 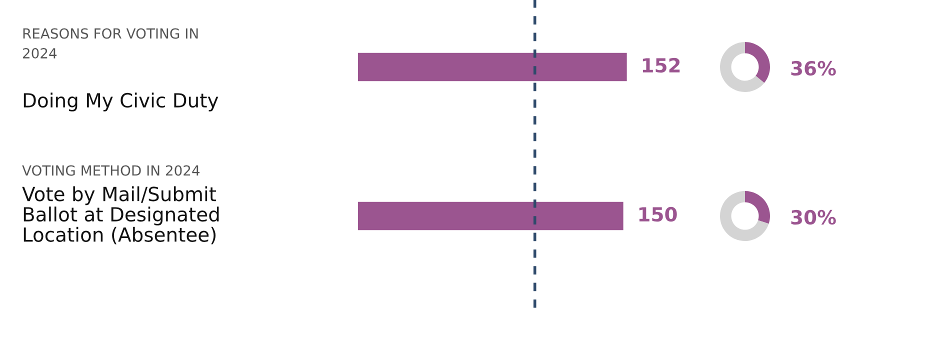 What do you see at coordinates (813, 217) in the screenshot?
I see `data-label: 30%` at bounding box center [813, 217].